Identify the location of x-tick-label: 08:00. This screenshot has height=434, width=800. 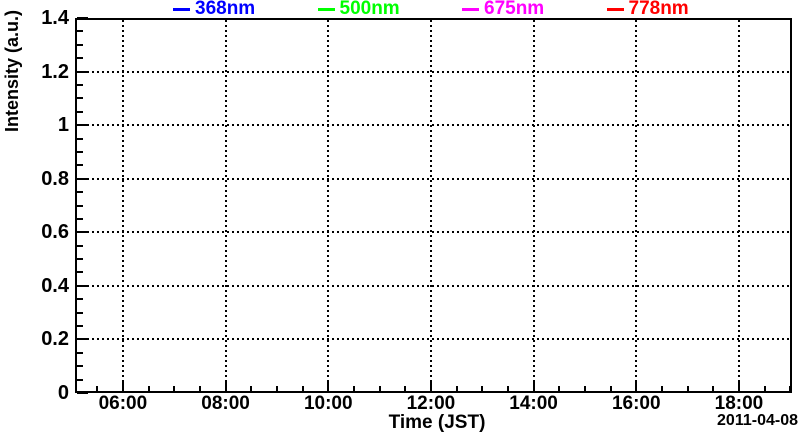
(225, 403).